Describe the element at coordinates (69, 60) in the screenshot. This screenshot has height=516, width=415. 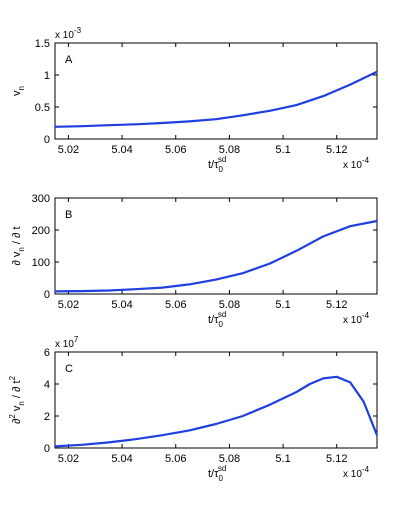
I see `panel-label: A` at that location.